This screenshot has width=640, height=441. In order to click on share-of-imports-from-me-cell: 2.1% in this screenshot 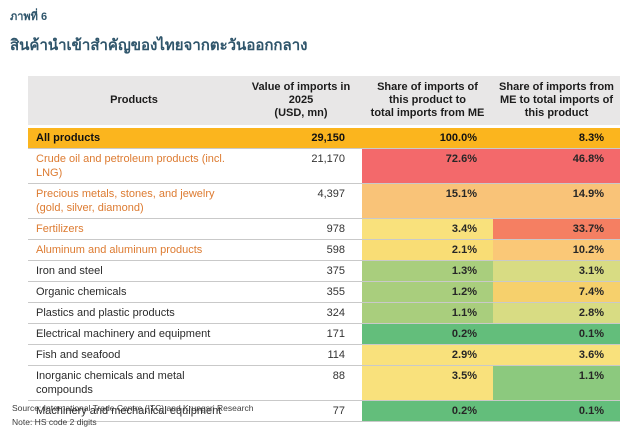, I will do `click(427, 250)`.